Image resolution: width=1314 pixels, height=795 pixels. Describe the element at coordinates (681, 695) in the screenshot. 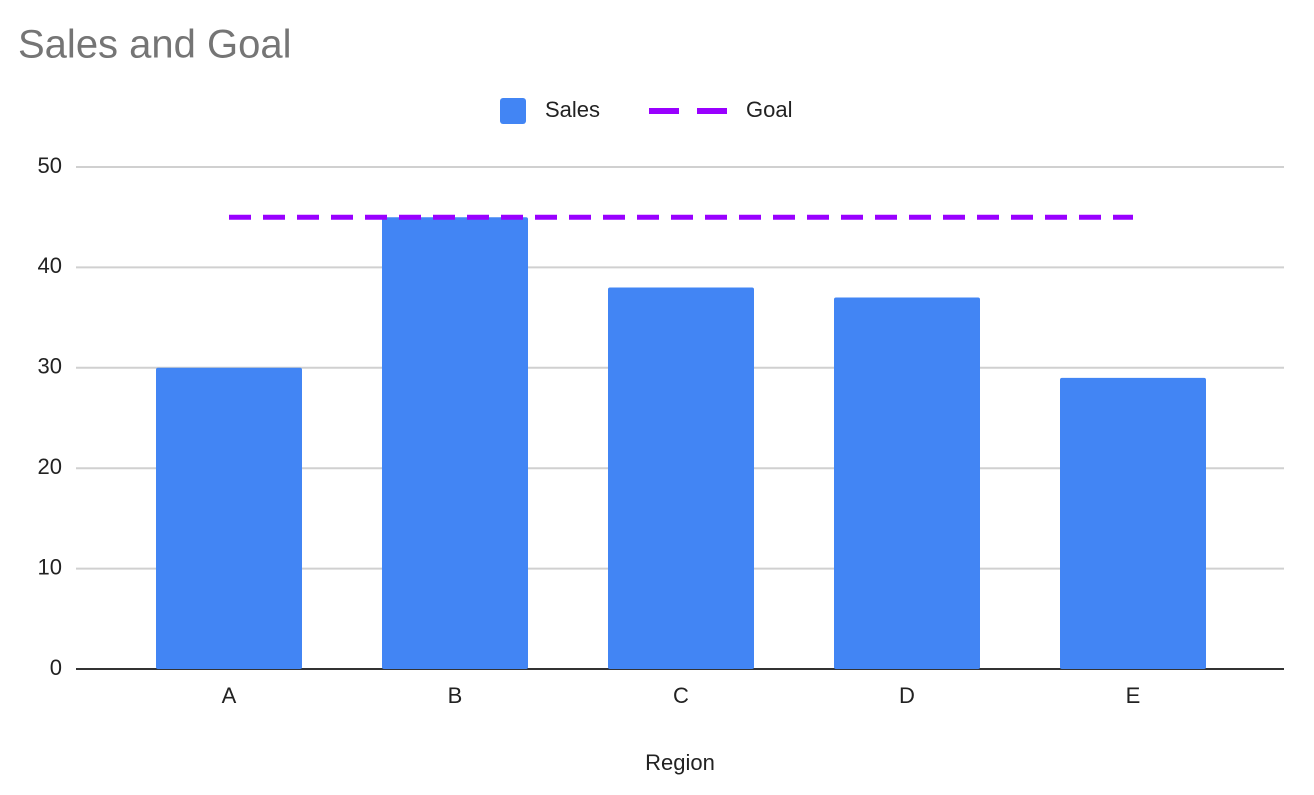

I see `x-tick-label: C` at that location.